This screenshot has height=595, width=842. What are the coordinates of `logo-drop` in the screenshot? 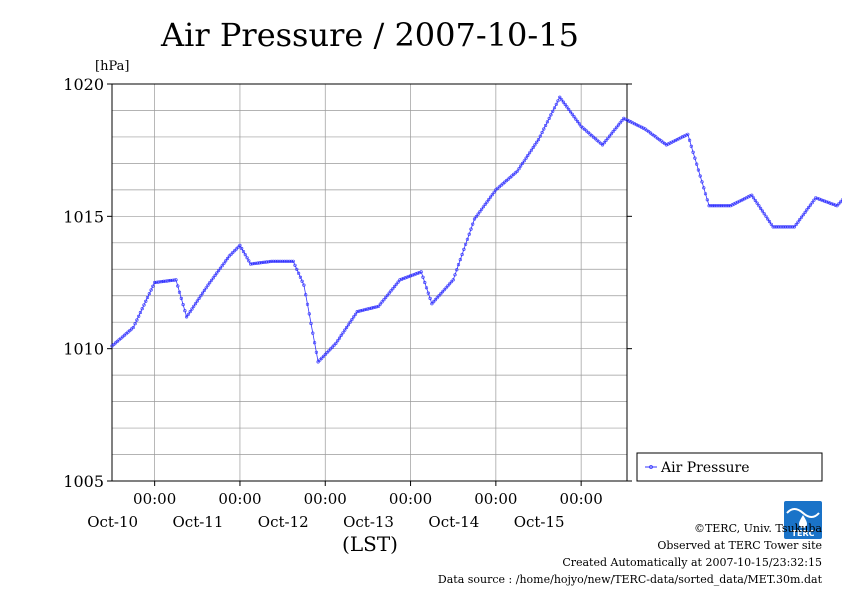 It's located at (803, 521).